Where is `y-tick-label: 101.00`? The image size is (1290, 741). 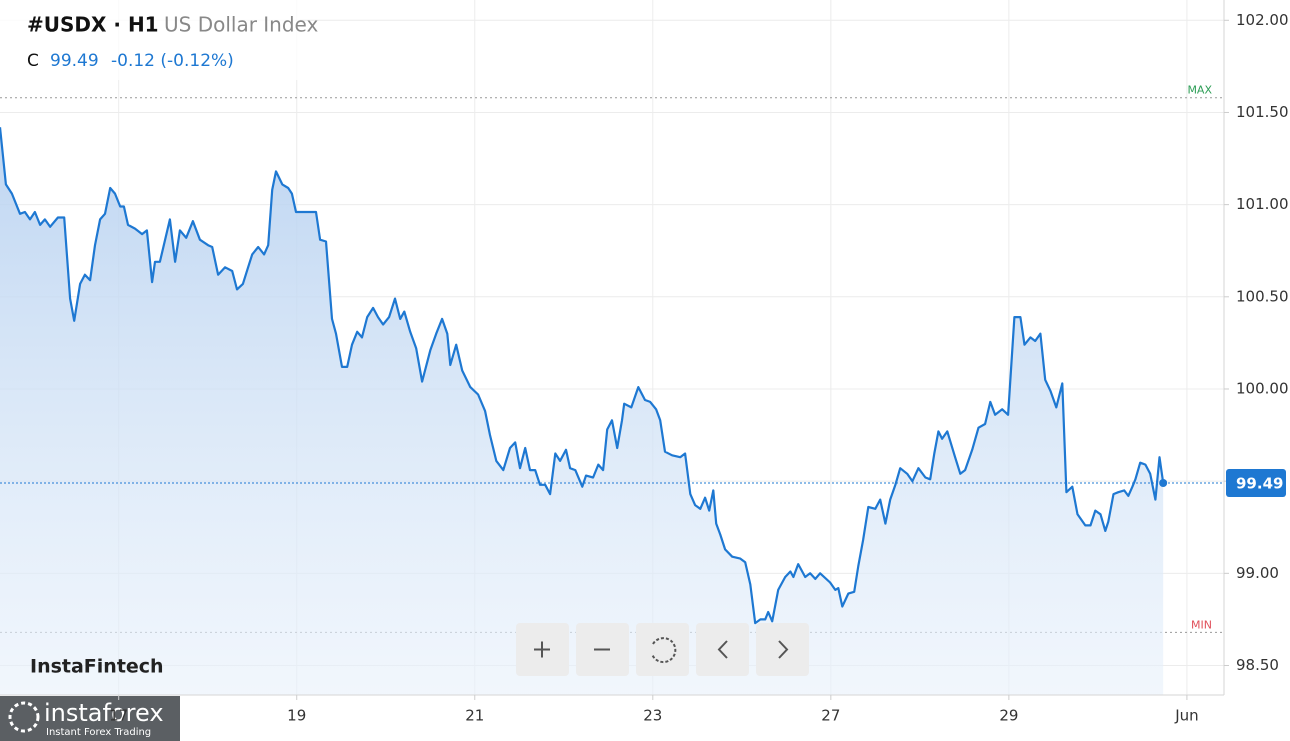
y-tick-label: 101.00 is located at coordinates (1262, 204).